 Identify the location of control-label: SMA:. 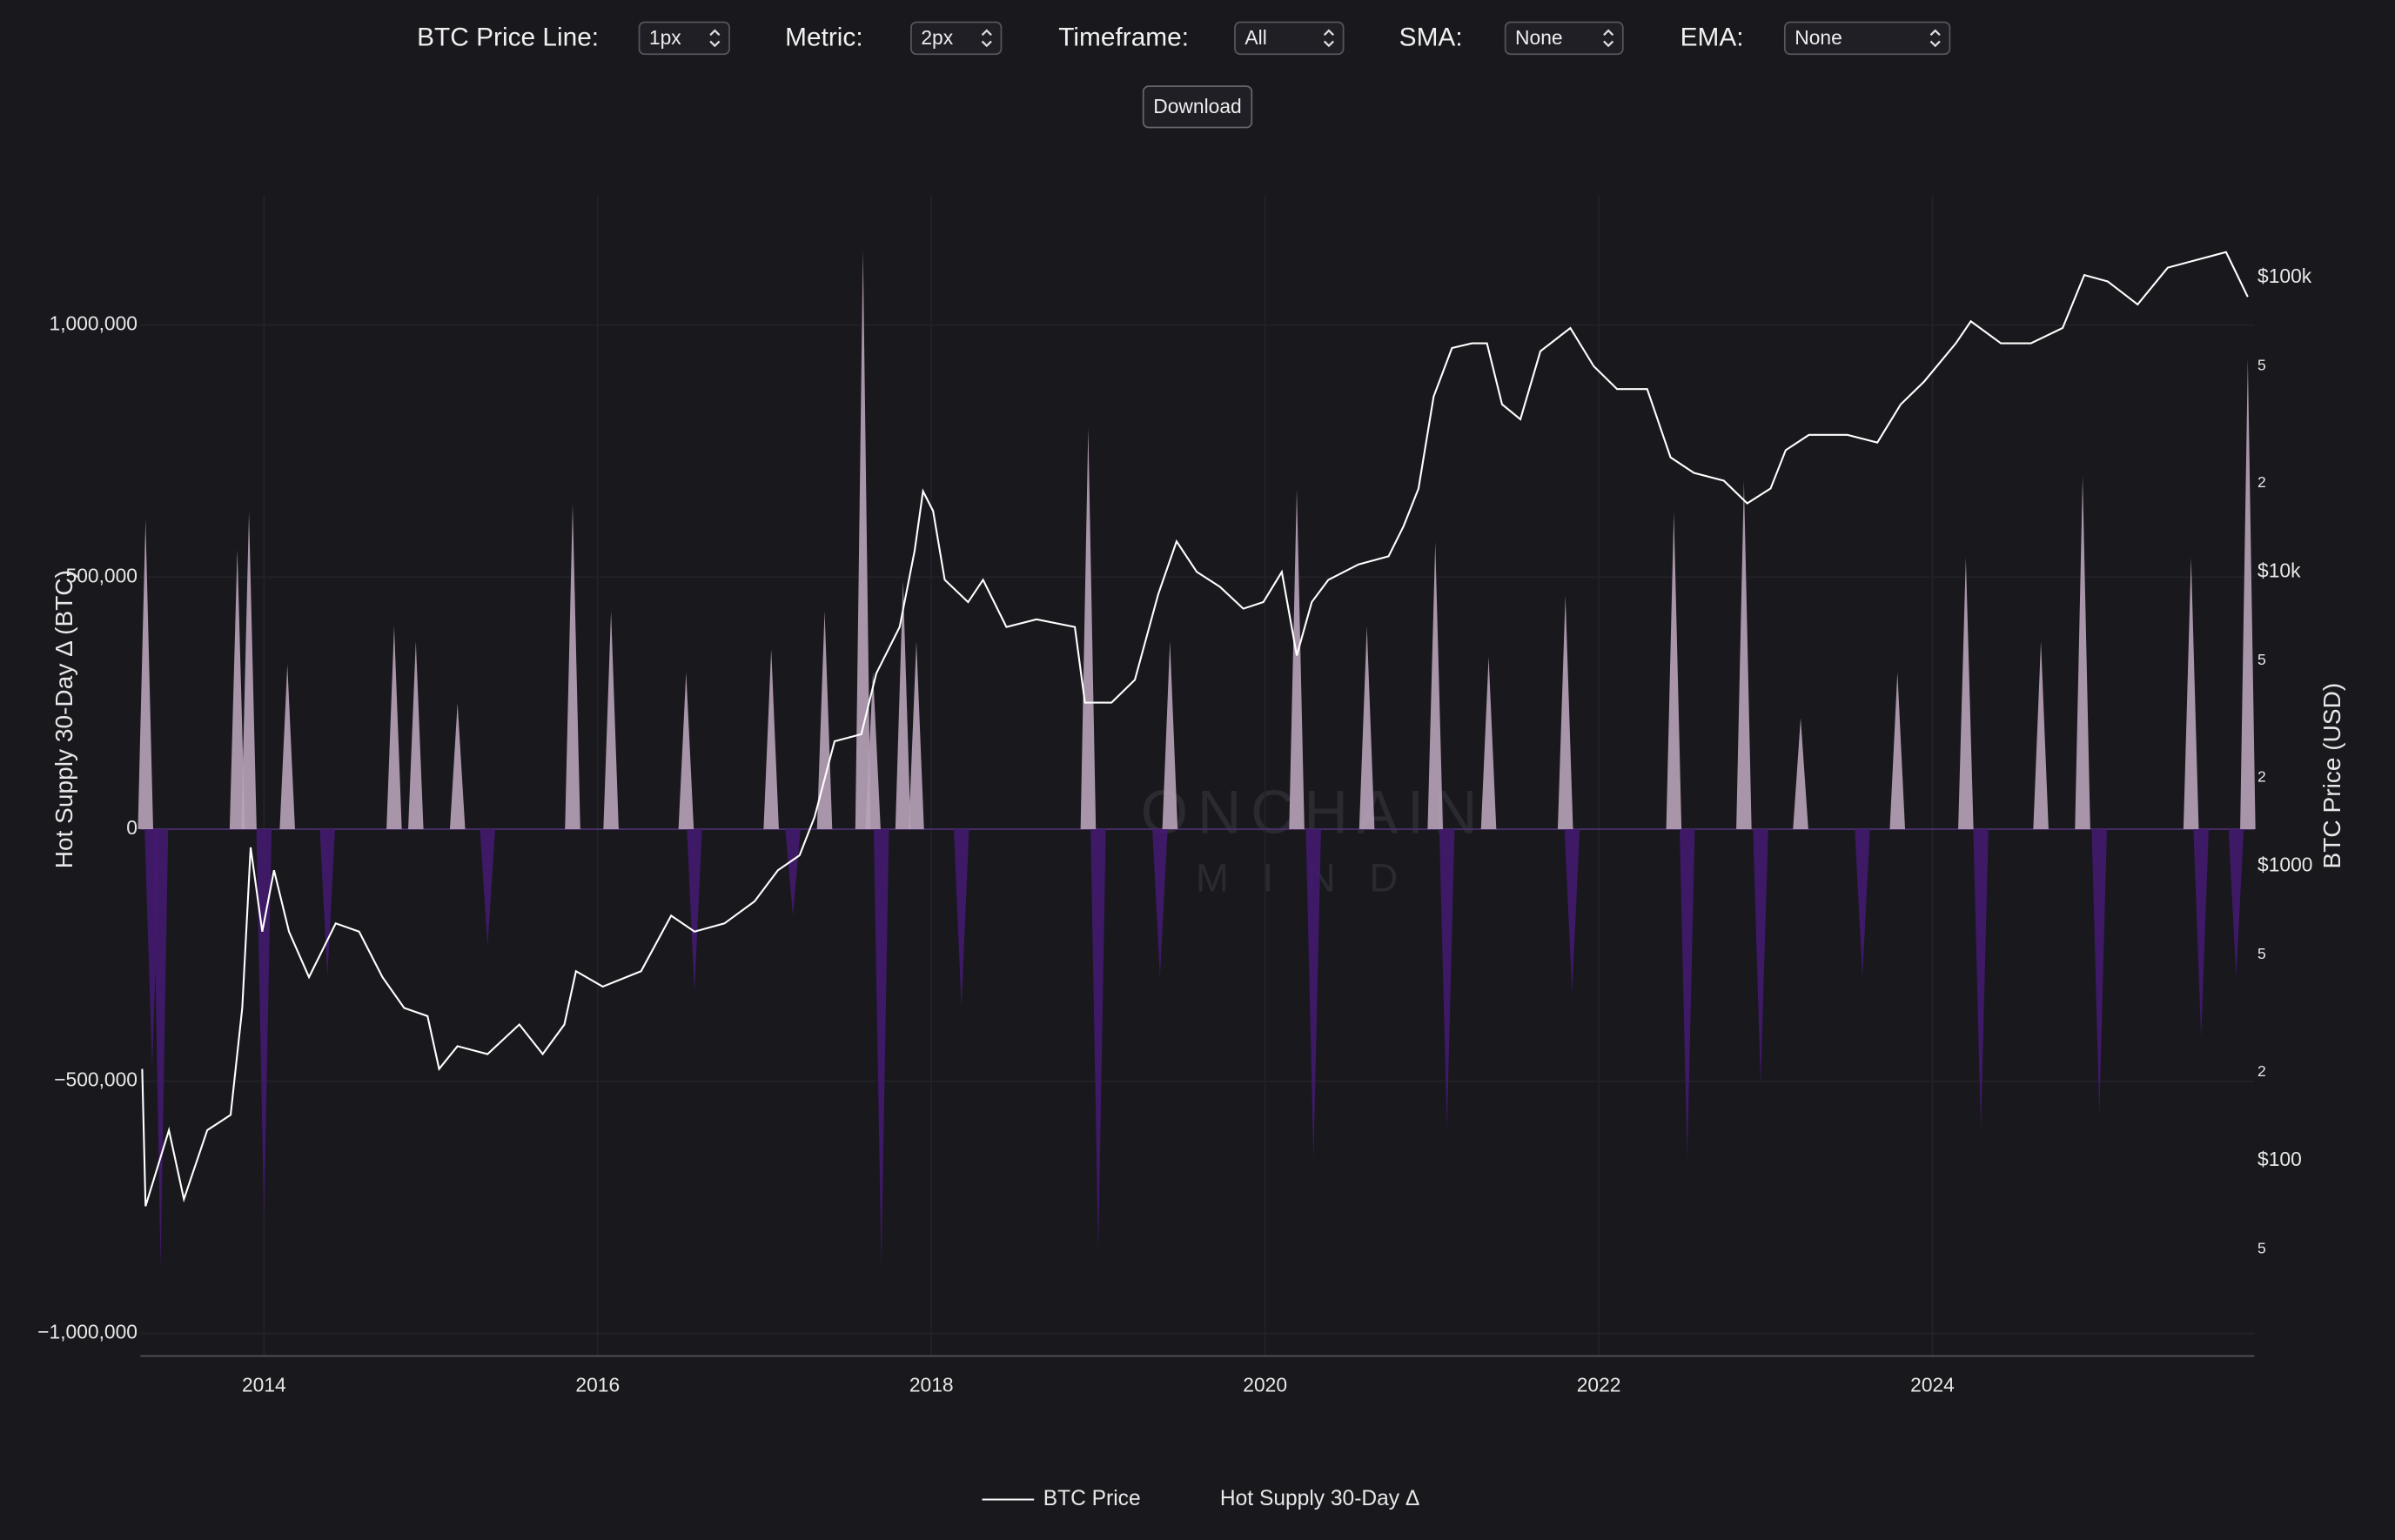
(1431, 37).